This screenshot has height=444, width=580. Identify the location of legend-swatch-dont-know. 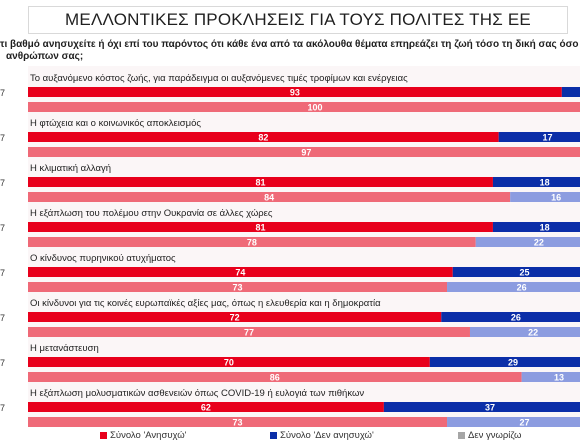
(461, 435).